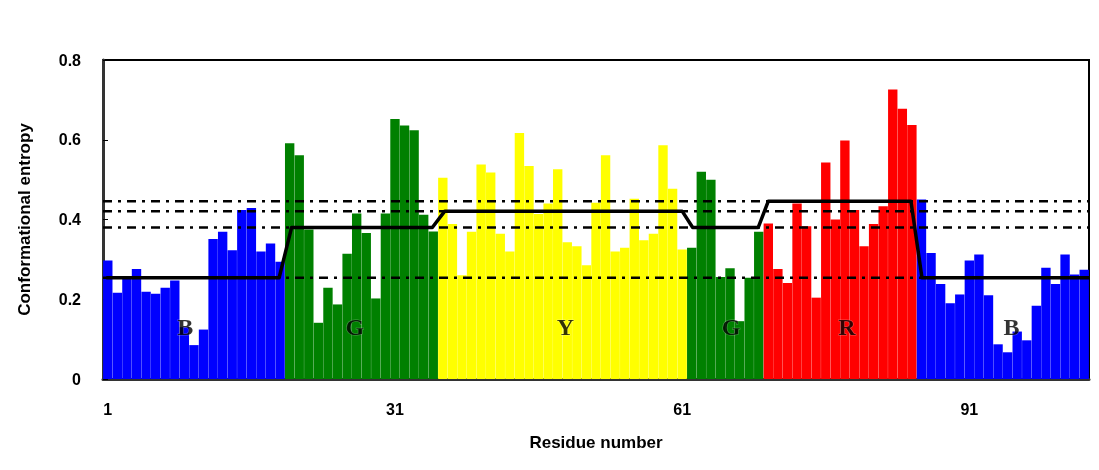 The width and height of the screenshot is (1099, 470). What do you see at coordinates (565, 327) in the screenshot?
I see `annotation: Y` at bounding box center [565, 327].